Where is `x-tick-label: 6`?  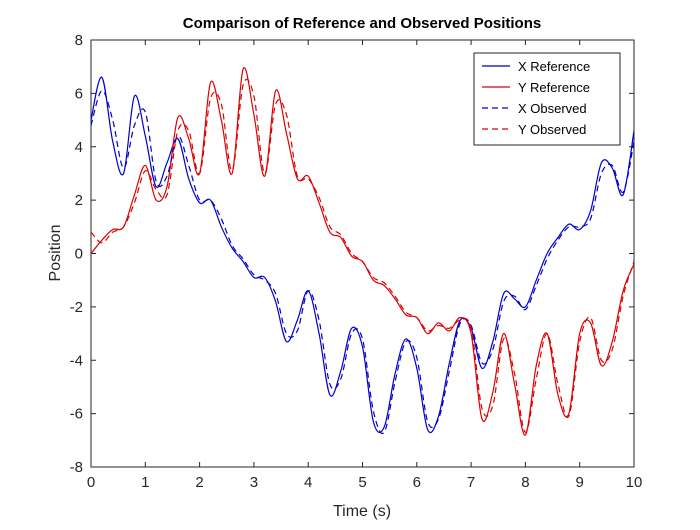 x-tick-label: 6 is located at coordinates (417, 482).